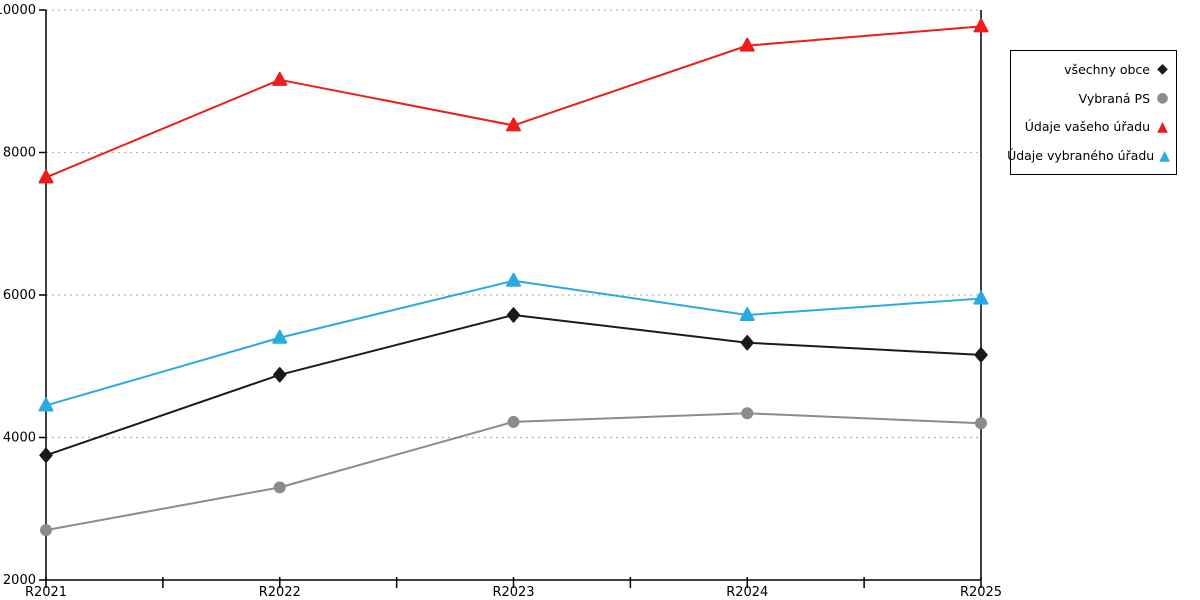 This screenshot has height=600, width=1200. I want to click on y-tick-label: 2000, so click(19, 580).